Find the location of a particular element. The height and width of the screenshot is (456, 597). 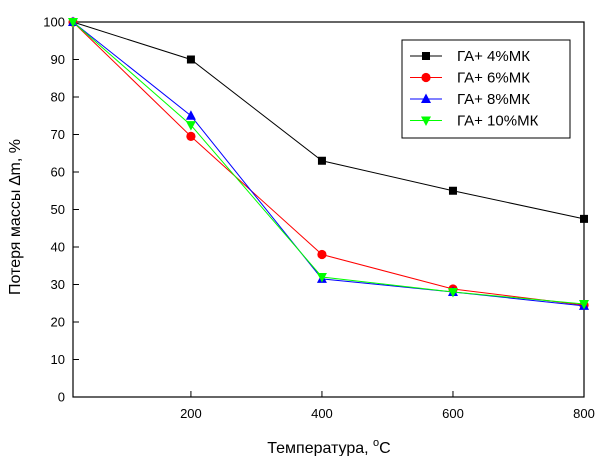

y-tick-label: 30 is located at coordinates (58, 284).